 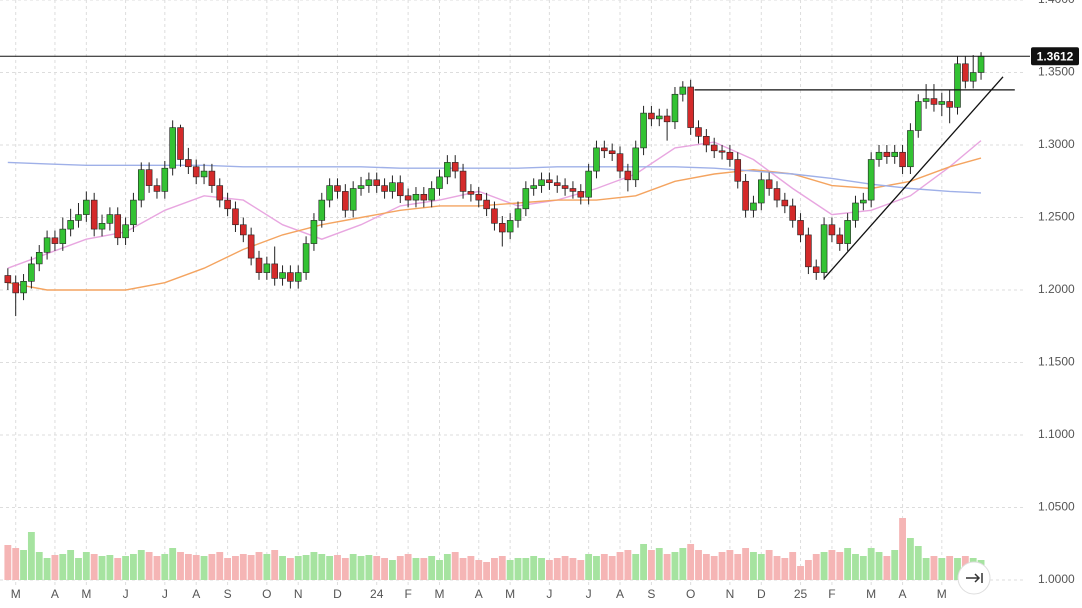 What do you see at coordinates (913, 177) in the screenshot?
I see `trend-line` at bounding box center [913, 177].